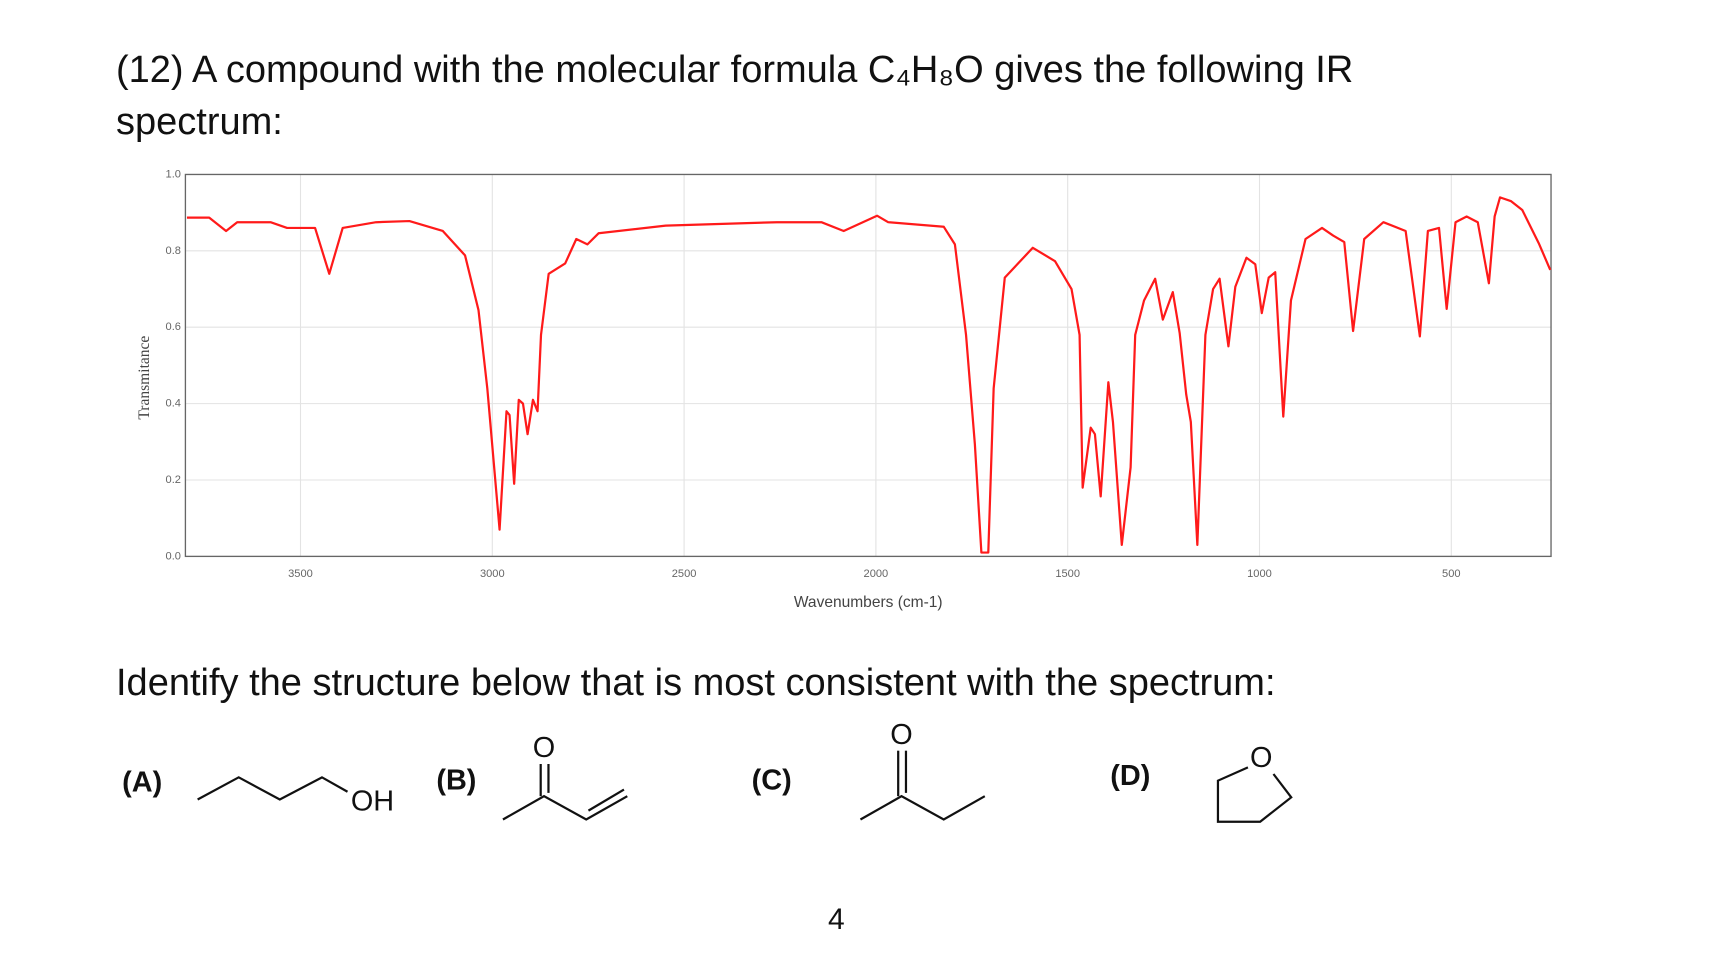  What do you see at coordinates (173, 327) in the screenshot?
I see `y-tick-label: 0.6` at bounding box center [173, 327].